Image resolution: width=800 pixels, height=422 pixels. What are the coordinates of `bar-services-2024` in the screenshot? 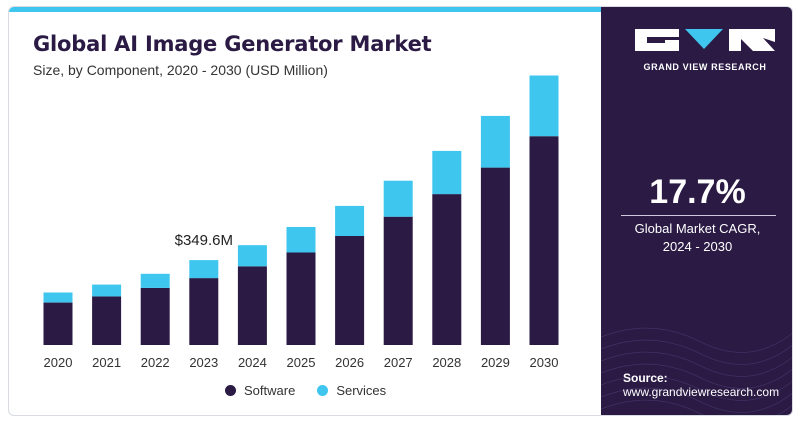 It's located at (252, 256).